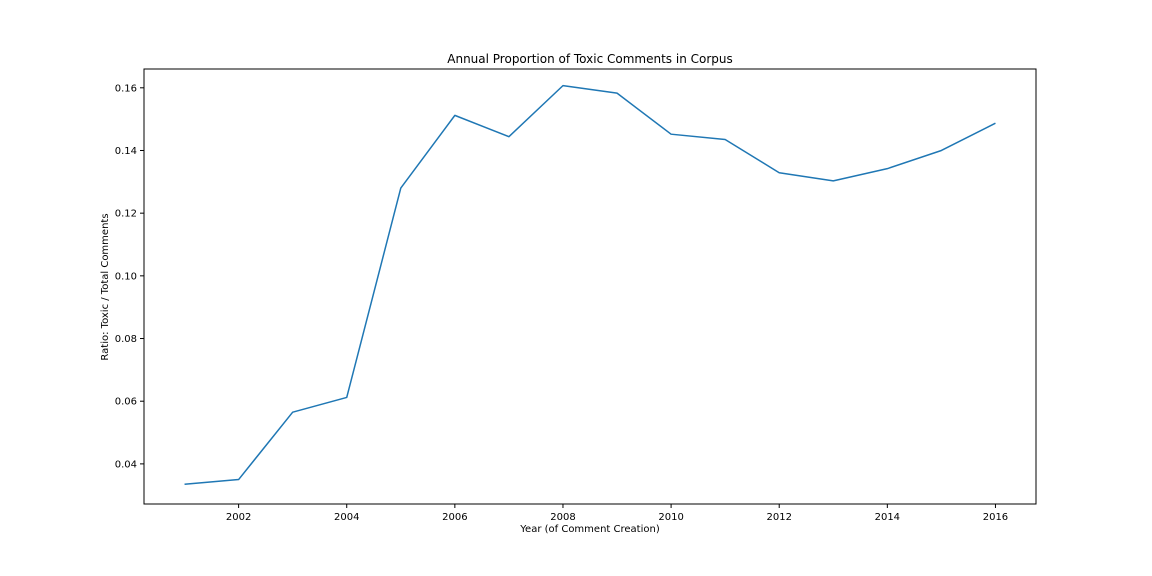  What do you see at coordinates (589, 529) in the screenshot?
I see `x-axis-label: Year (of Comment Creation)` at bounding box center [589, 529].